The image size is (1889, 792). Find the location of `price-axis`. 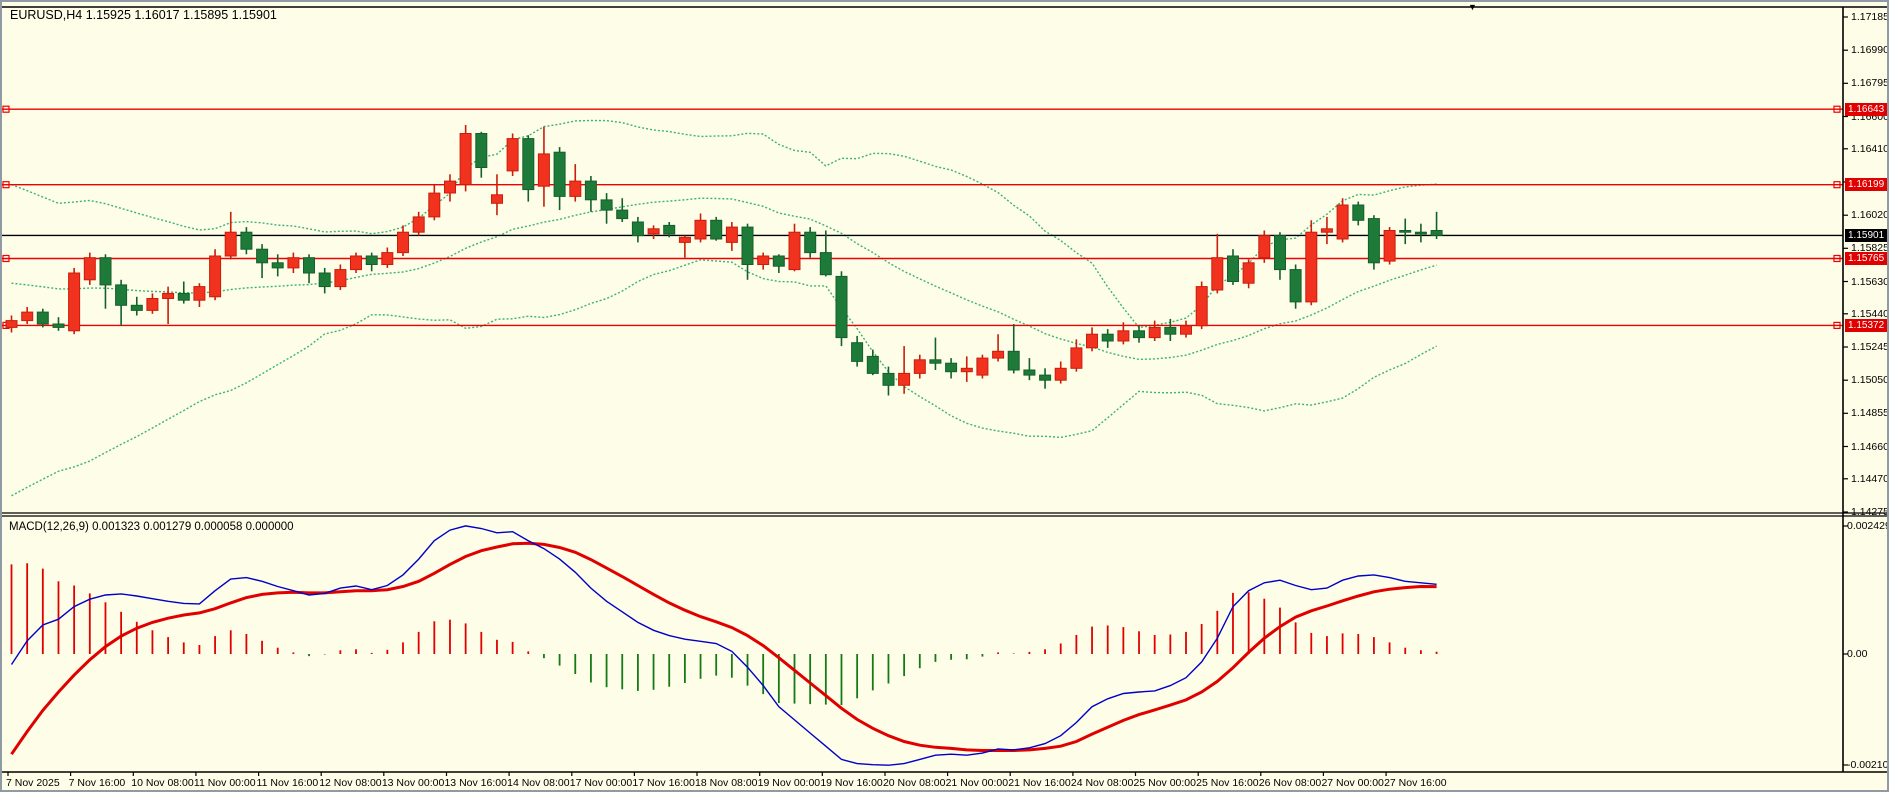

price-axis is located at coordinates (1865, 389).